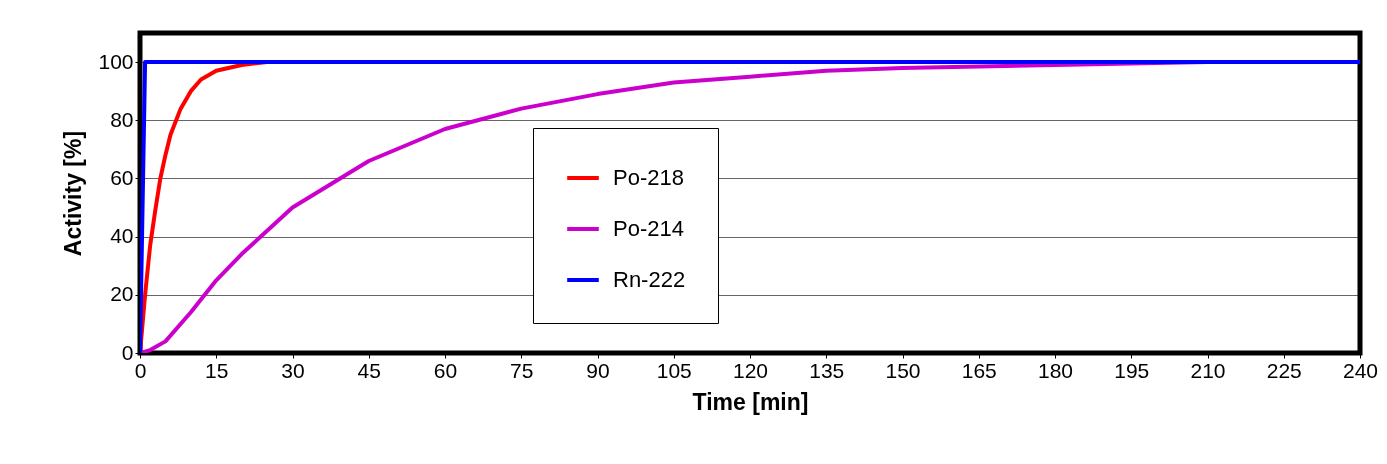 This screenshot has height=464, width=1387. Describe the element at coordinates (903, 370) in the screenshot. I see `x-tick-label: 150` at that location.